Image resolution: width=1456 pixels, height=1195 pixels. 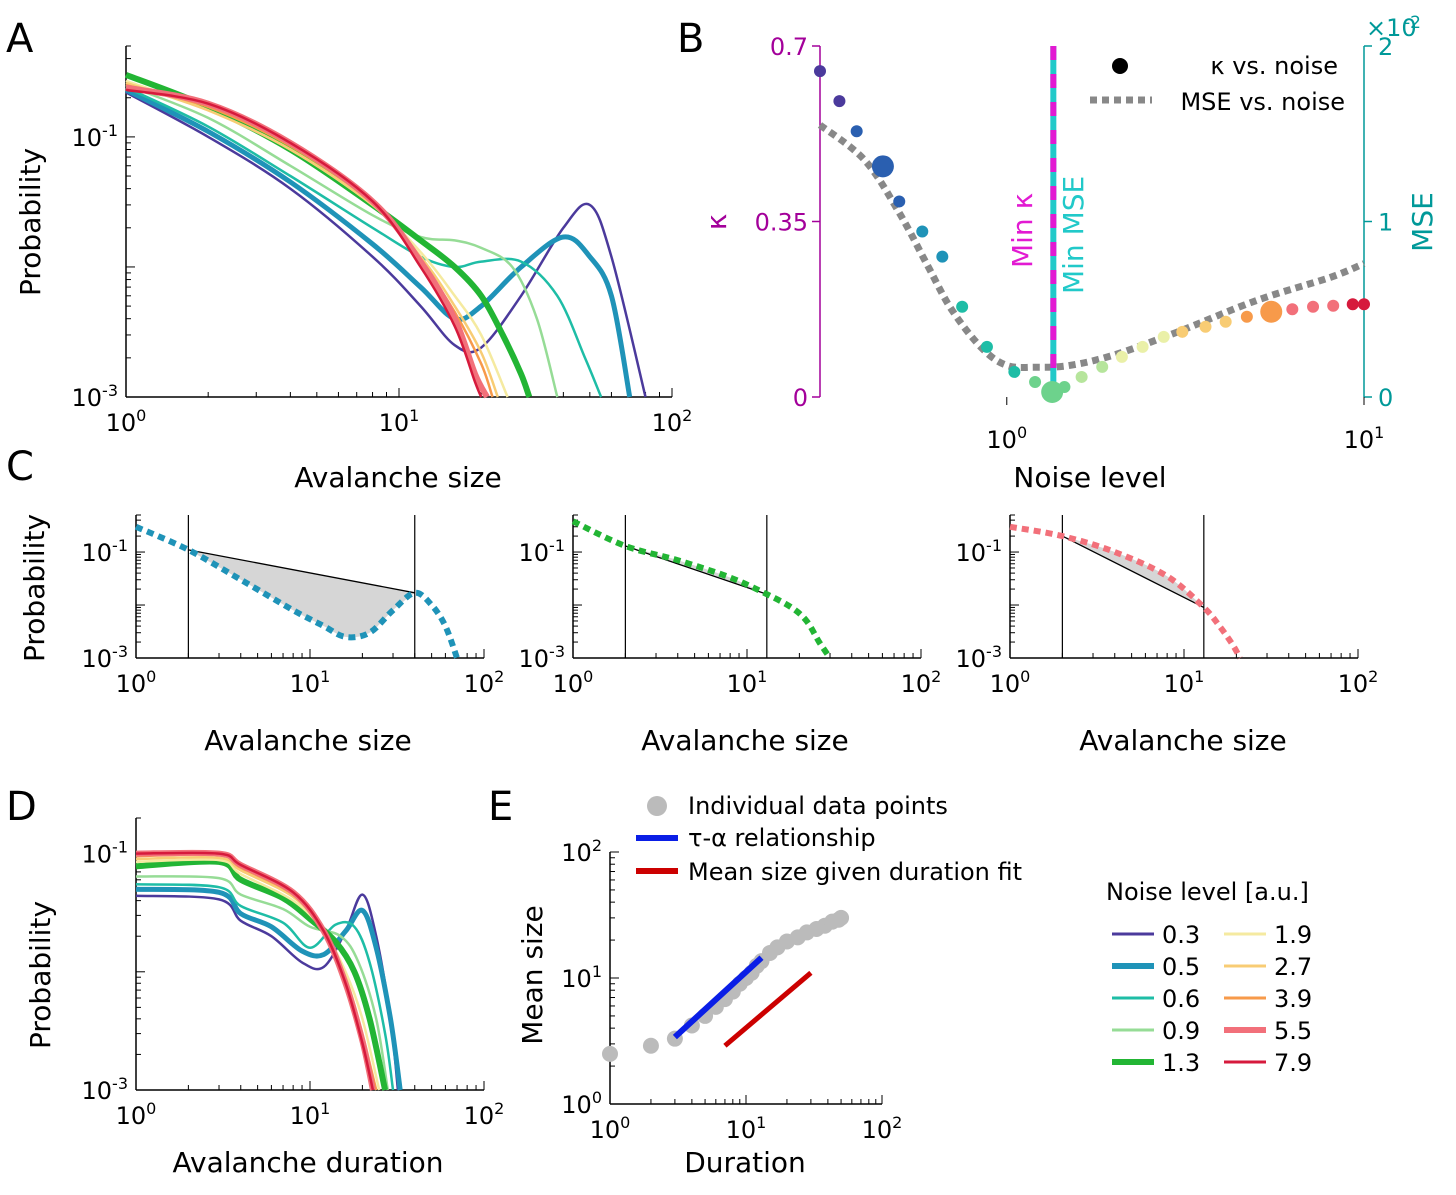 I want to click on panel-d-ytick-label: 10⁻¹, so click(x=105, y=853).